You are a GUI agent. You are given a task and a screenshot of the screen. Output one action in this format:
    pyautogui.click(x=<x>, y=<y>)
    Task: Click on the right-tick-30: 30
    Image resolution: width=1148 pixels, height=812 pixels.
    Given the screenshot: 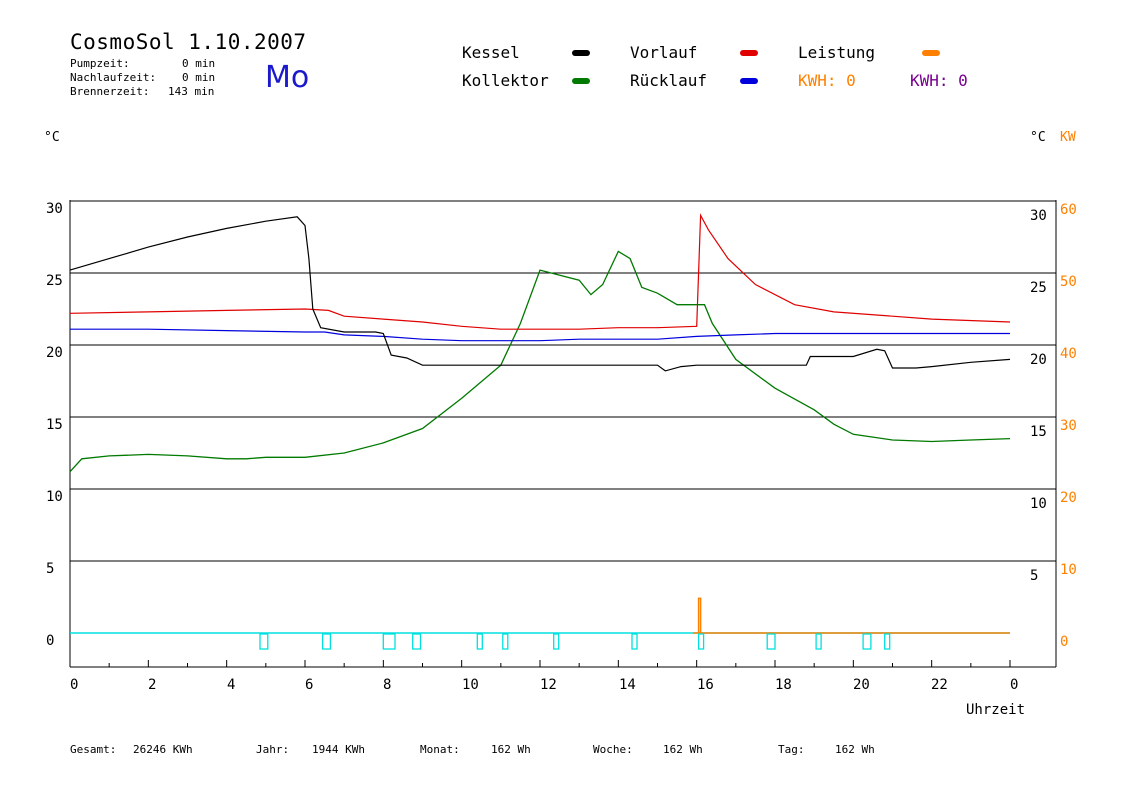 What is the action you would take?
    pyautogui.click(x=1038, y=216)
    